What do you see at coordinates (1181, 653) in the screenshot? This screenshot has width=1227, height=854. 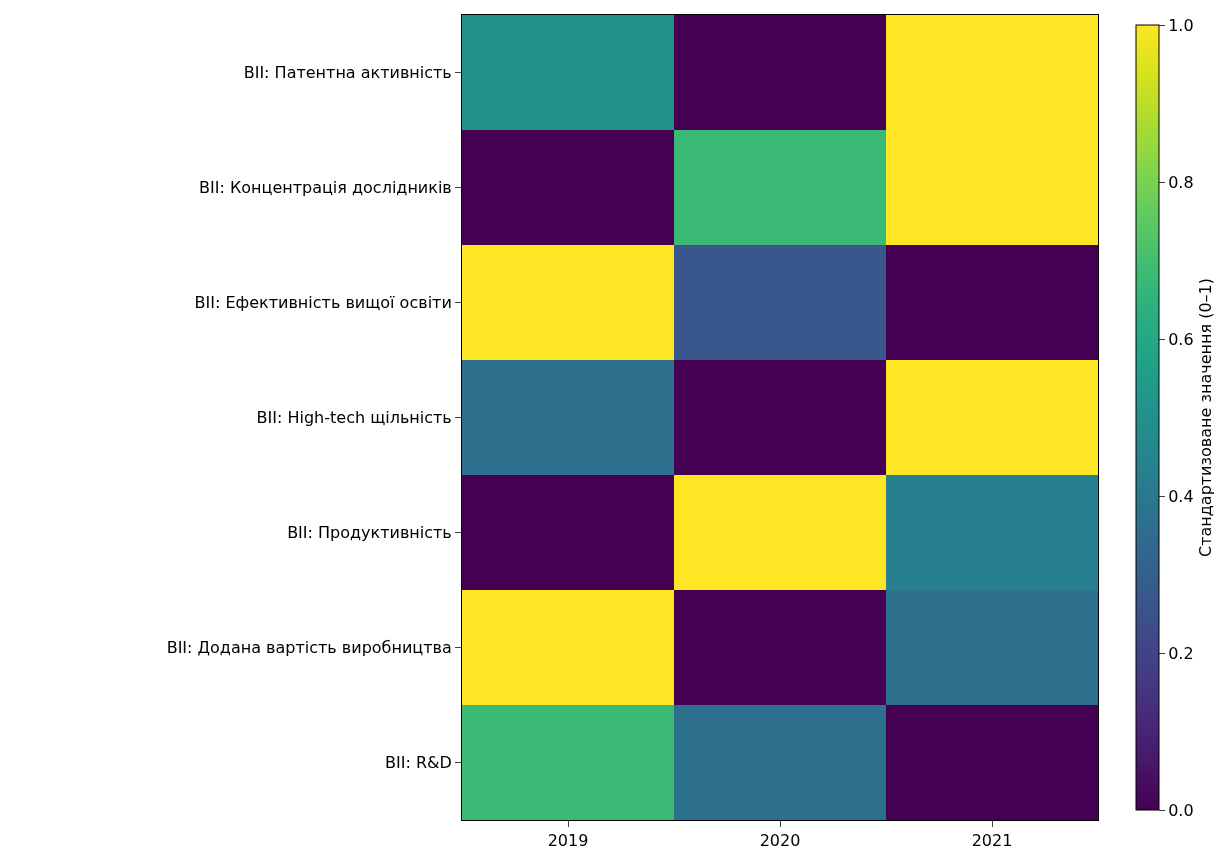 I see `color-bar-label: 0.2` at bounding box center [1181, 653].